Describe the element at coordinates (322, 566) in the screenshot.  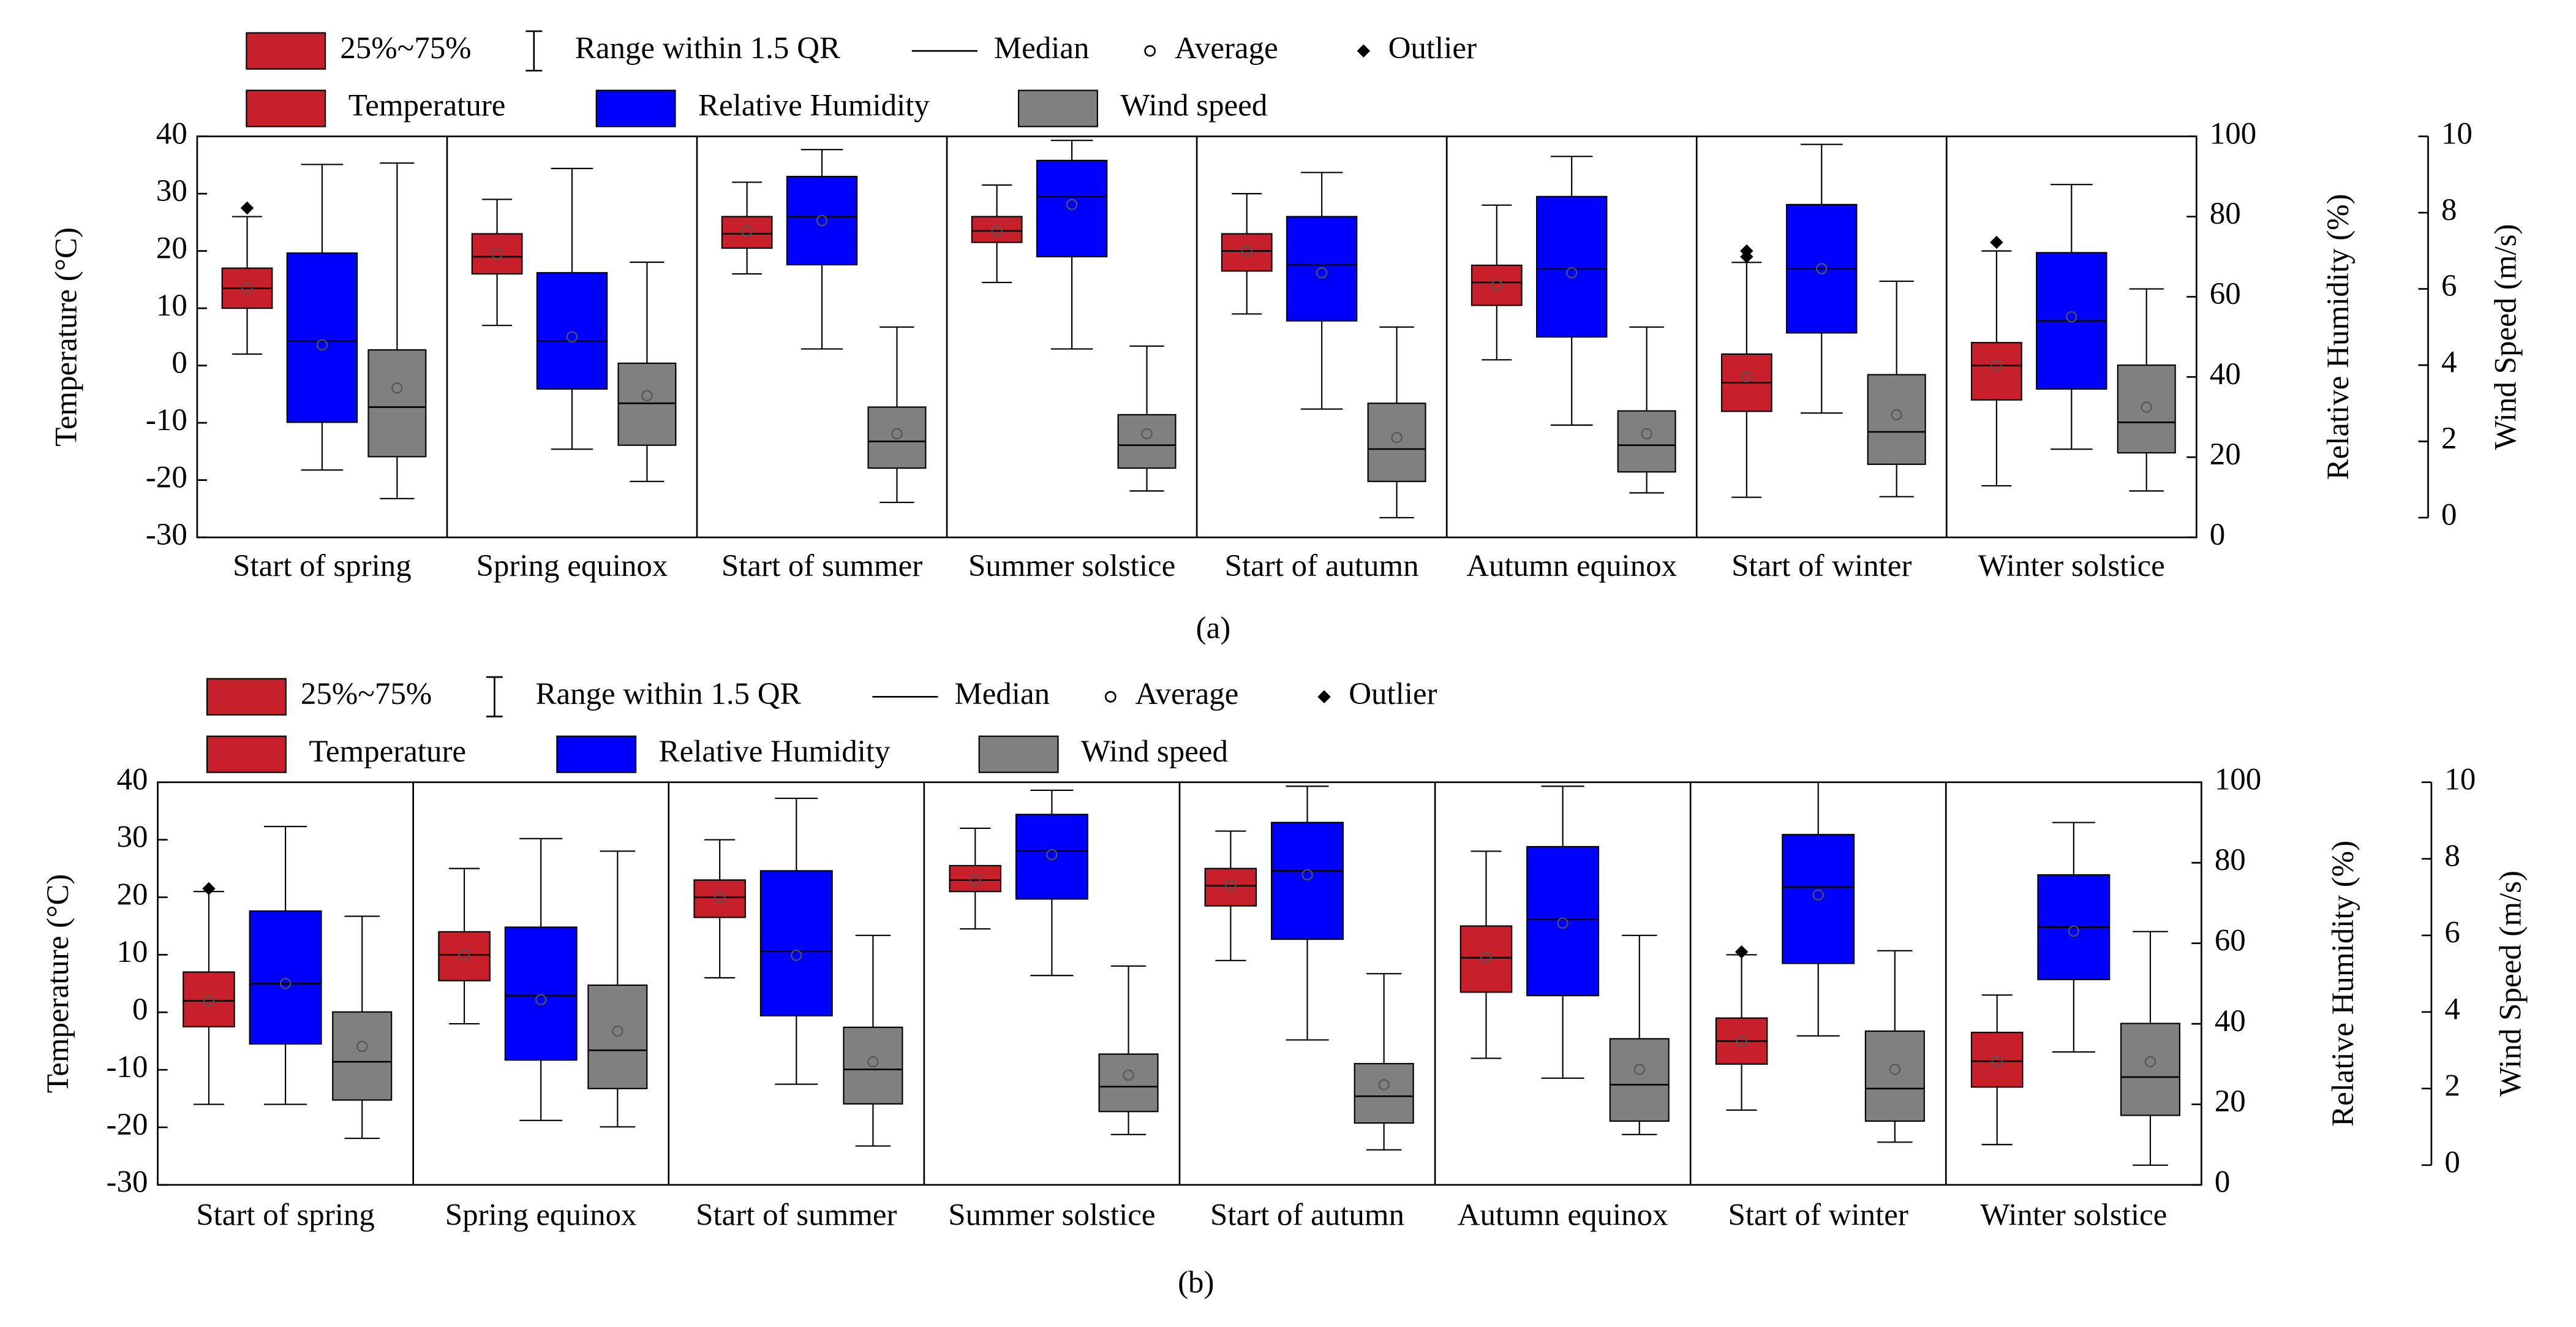
I see `x-tick-label: Start of spring` at that location.